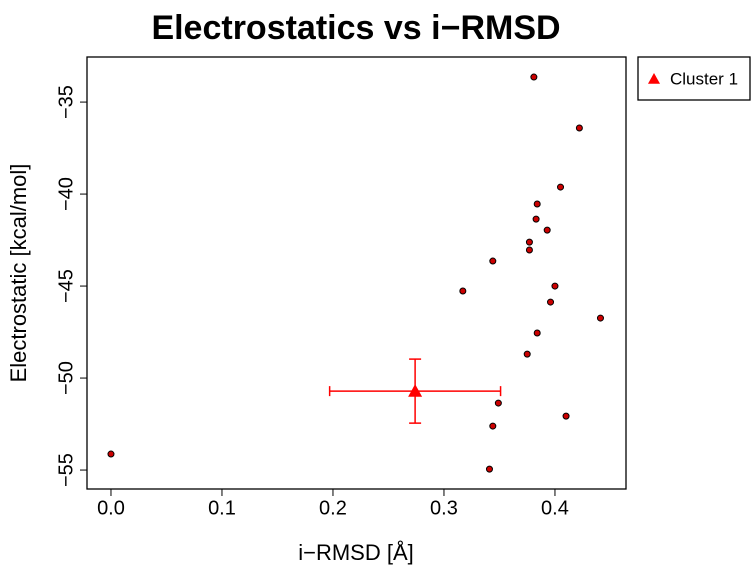 The image size is (756, 576). I want to click on legend-frame, so click(694, 78).